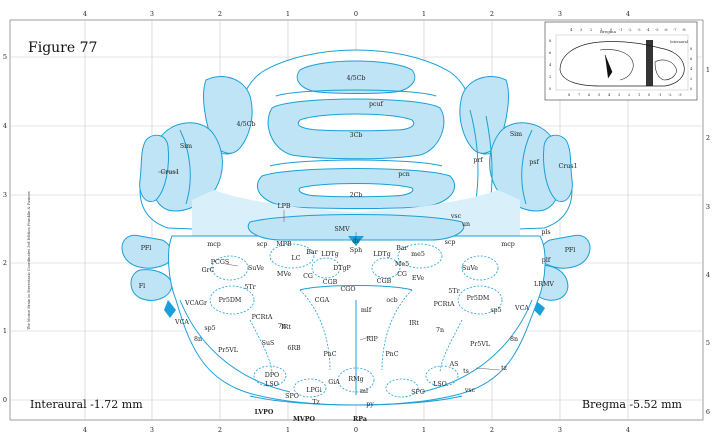 This screenshot has height=445, width=714. I want to click on svg-text: 0, so click(649, 95).